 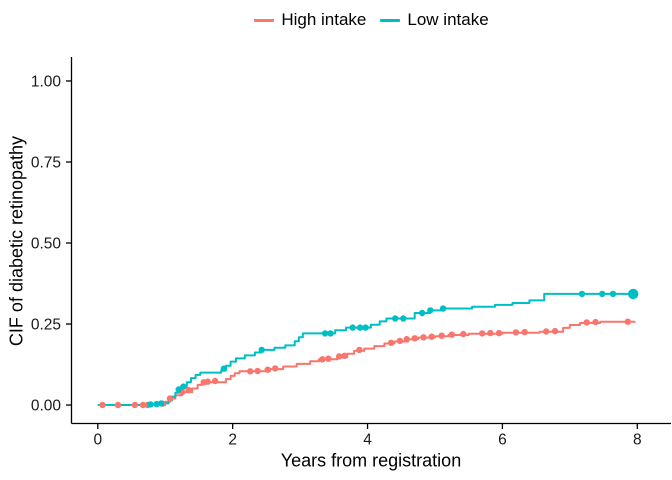 What do you see at coordinates (633, 294) in the screenshot?
I see `end-marker-low-intake` at bounding box center [633, 294].